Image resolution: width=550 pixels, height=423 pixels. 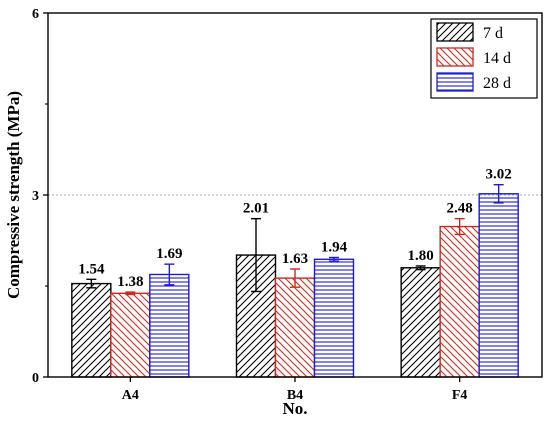 What do you see at coordinates (455, 82) in the screenshot?
I see `legend-swatch-28d` at bounding box center [455, 82].